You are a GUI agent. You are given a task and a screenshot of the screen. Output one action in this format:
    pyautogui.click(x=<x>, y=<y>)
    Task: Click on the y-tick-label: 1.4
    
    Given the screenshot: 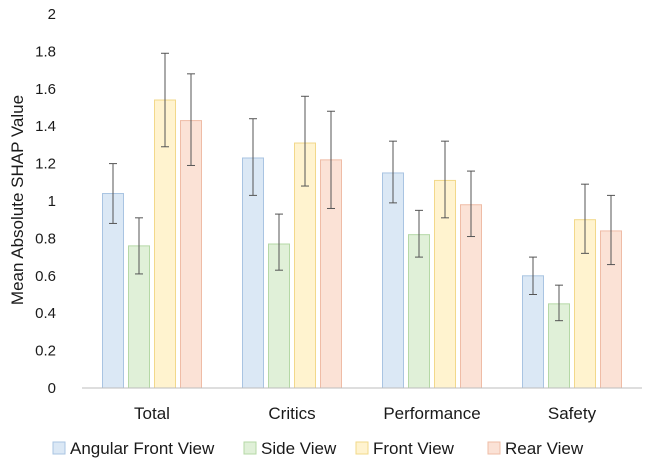 What is the action you would take?
    pyautogui.click(x=45, y=126)
    